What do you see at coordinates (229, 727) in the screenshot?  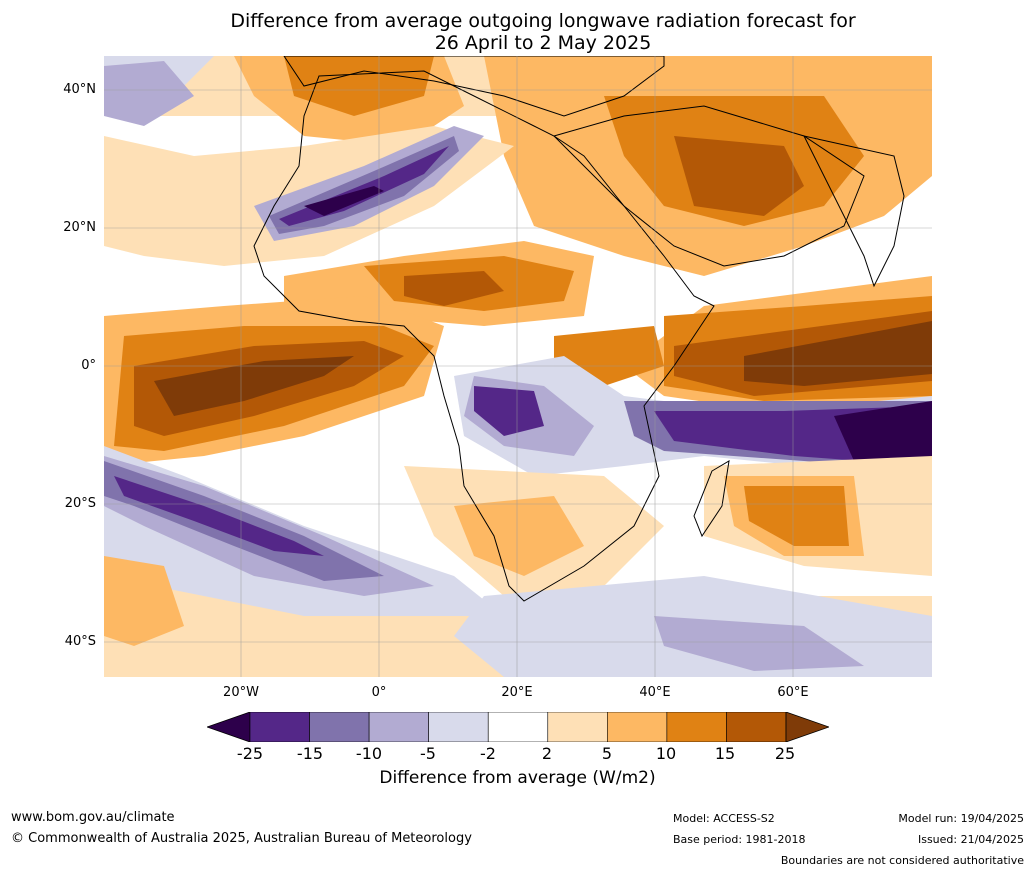 I see `colorbar-extend-low` at bounding box center [229, 727].